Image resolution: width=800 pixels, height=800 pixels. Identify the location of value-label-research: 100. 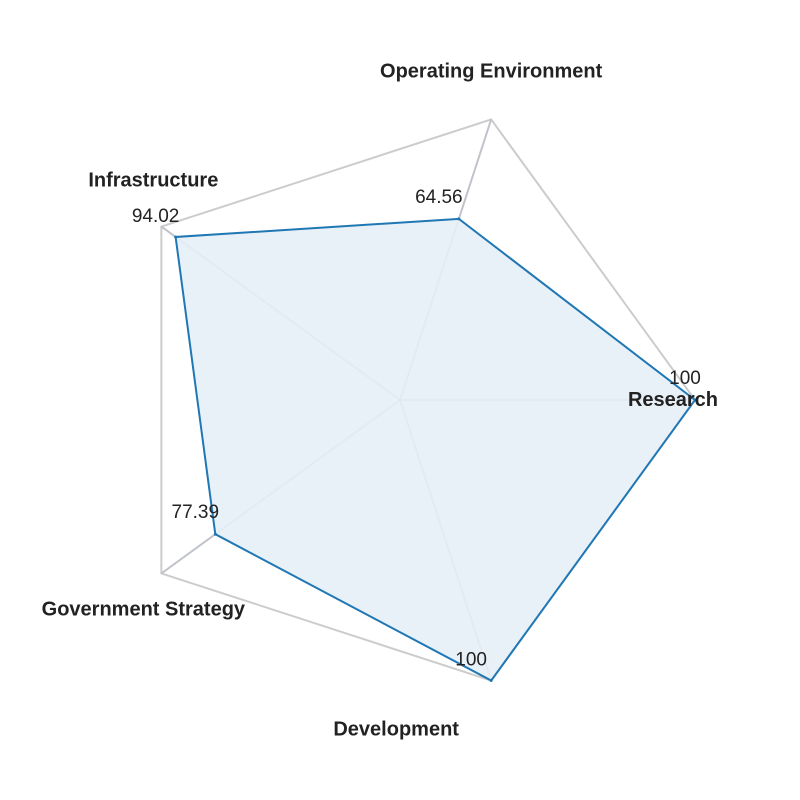
(685, 378).